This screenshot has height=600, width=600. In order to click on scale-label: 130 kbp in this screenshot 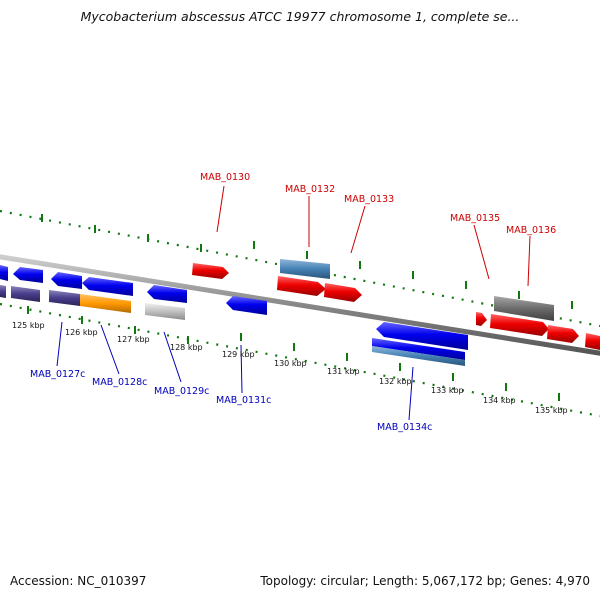, I will do `click(290, 363)`.